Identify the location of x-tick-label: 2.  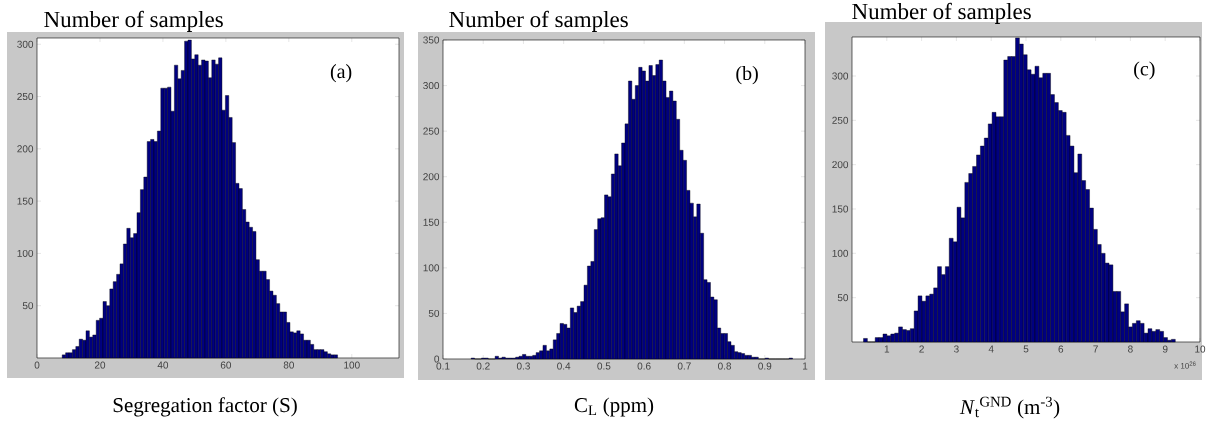
(921, 349).